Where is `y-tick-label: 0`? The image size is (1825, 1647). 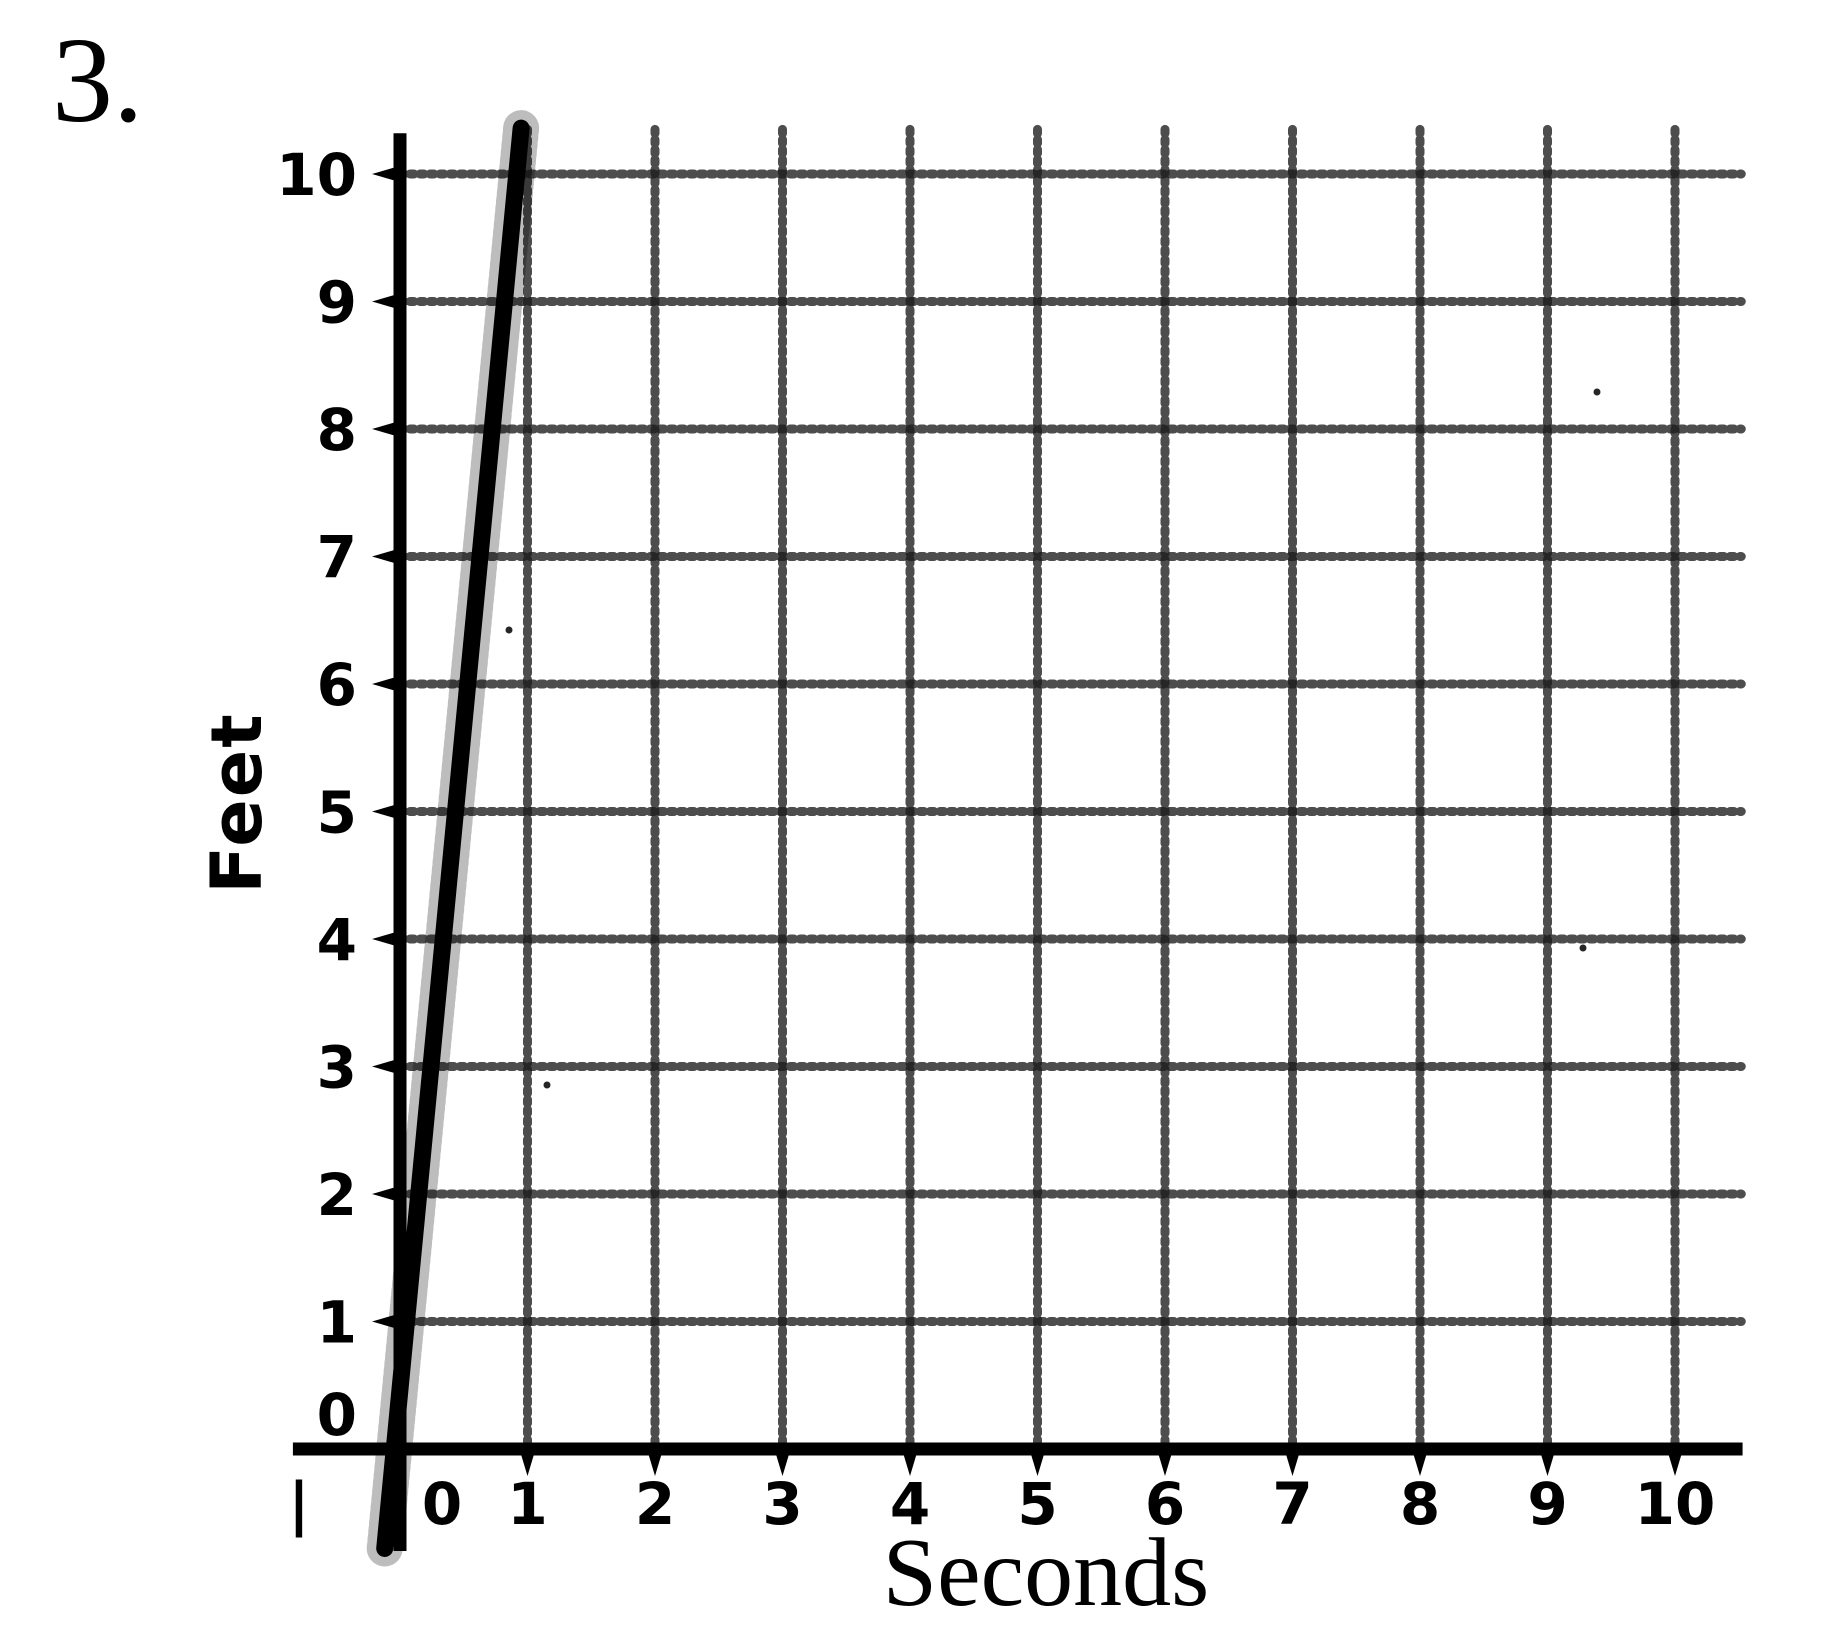 y-tick-label: 0 is located at coordinates (337, 1415).